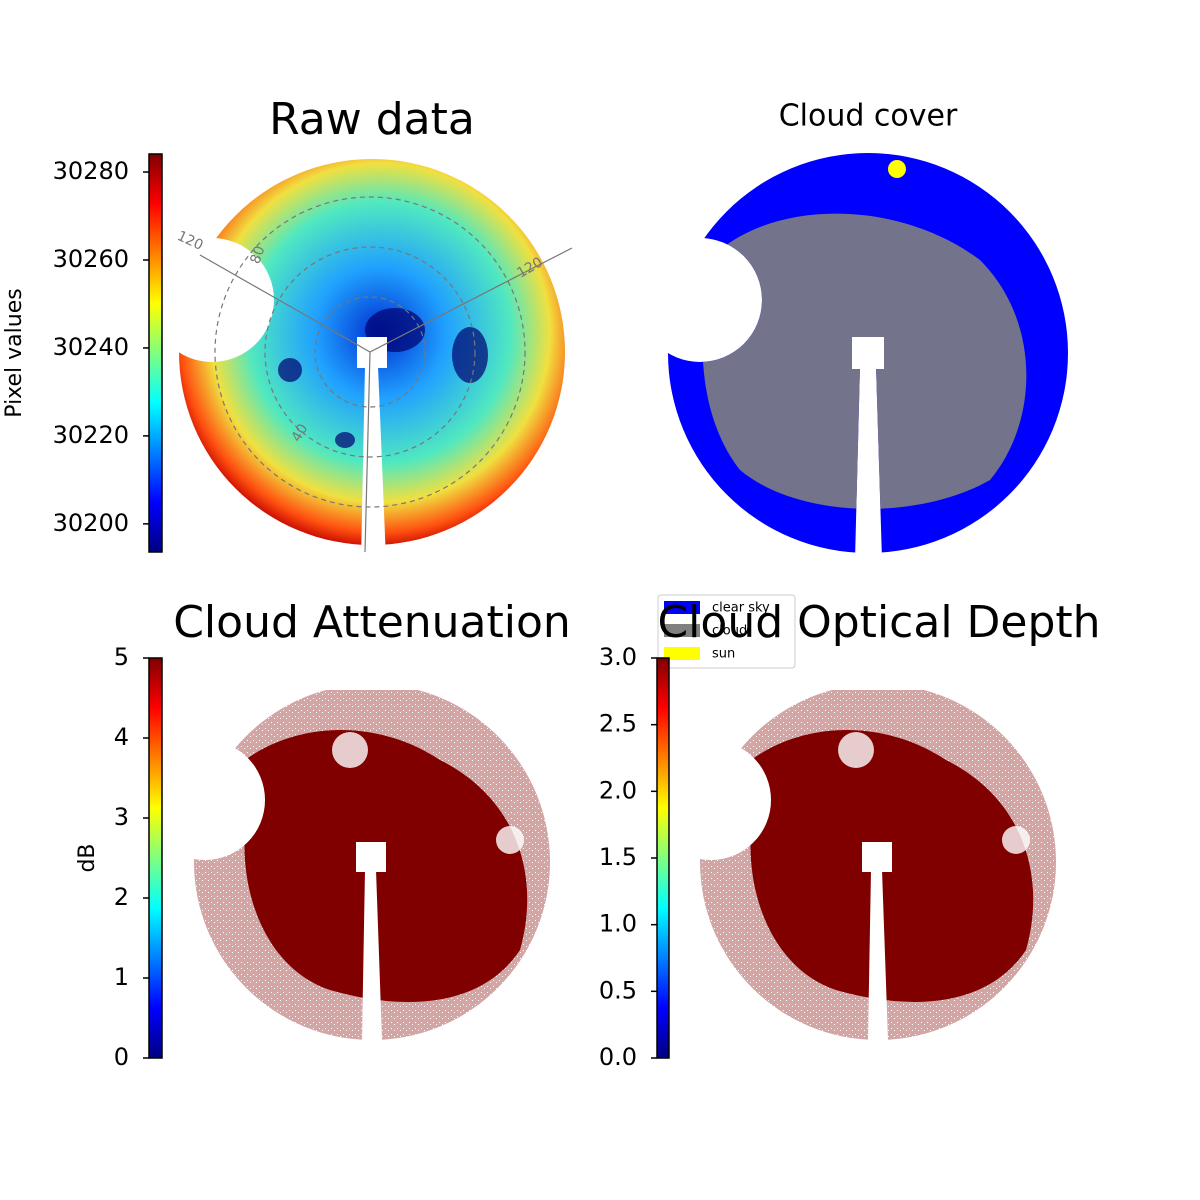 Image resolution: width=1200 pixels, height=1200 pixels. What do you see at coordinates (876, 870) in the screenshot?
I see `optical-depth-image` at bounding box center [876, 870].